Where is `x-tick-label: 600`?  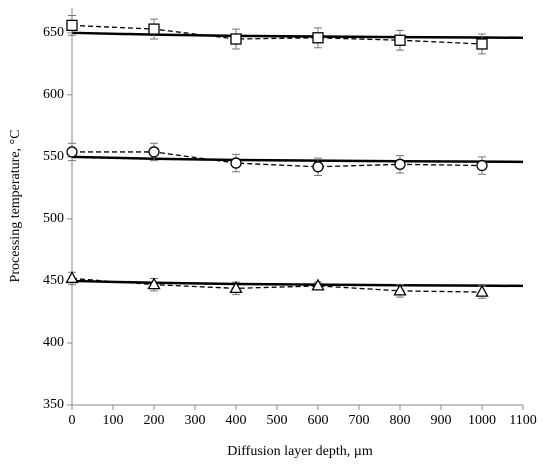 x-tick-label: 600 is located at coordinates (318, 420).